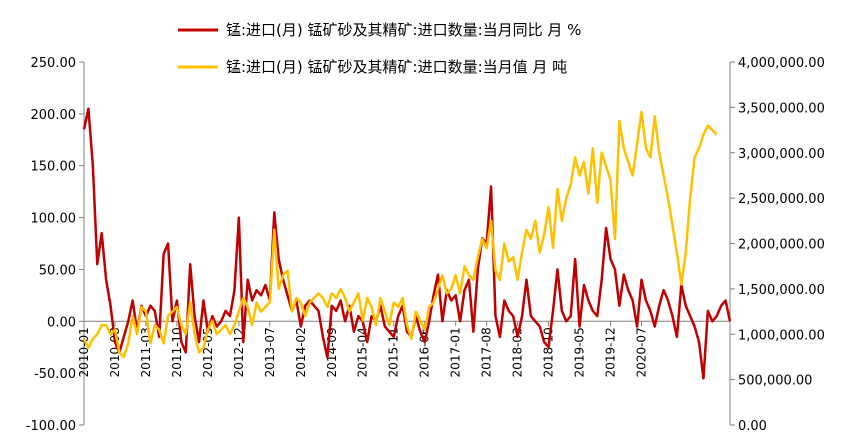  Describe the element at coordinates (51, 426) in the screenshot. I see `y-left-tick-label: -100.00` at that location.